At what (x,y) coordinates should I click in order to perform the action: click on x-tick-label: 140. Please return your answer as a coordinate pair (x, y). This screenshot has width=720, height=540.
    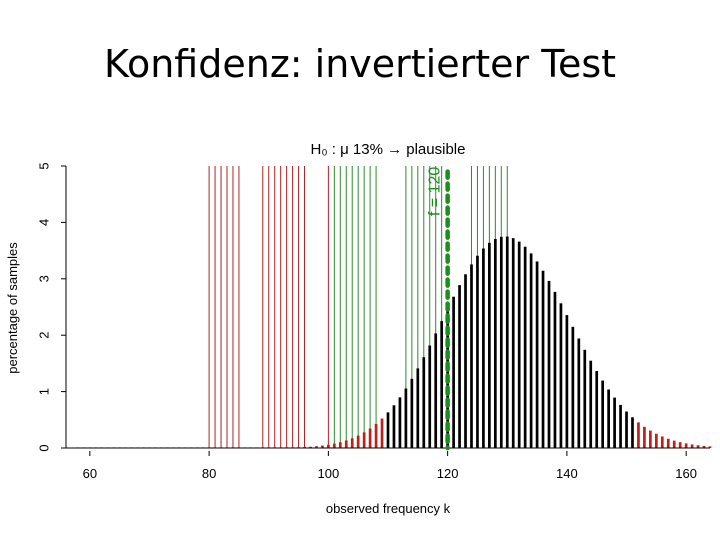
    Looking at the image, I should click on (567, 473).